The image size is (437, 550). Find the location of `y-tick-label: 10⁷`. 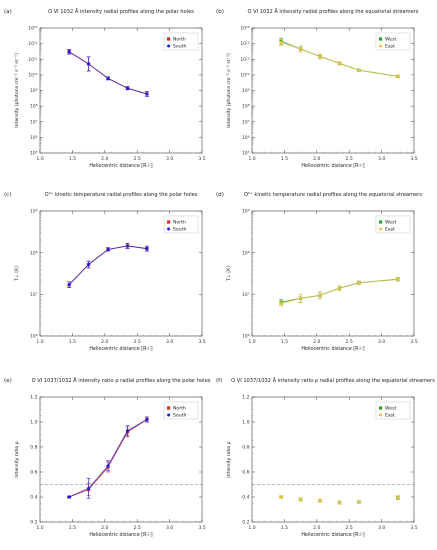

y-tick-label: 10⁷ is located at coordinates (34, 122).